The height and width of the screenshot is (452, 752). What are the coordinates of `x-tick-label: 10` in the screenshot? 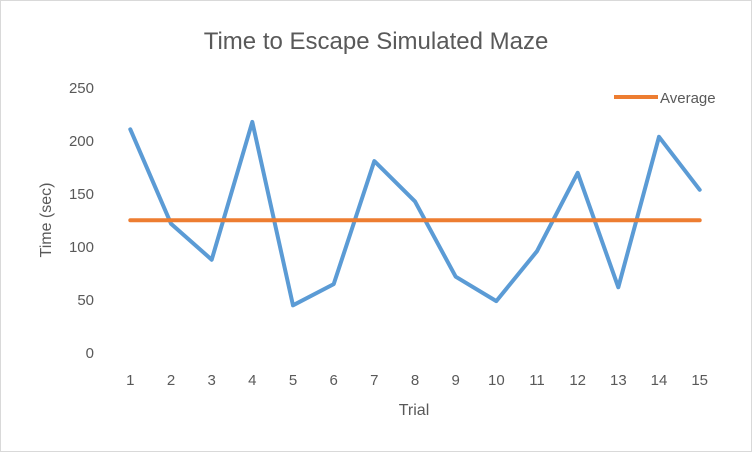 It's located at (496, 380).